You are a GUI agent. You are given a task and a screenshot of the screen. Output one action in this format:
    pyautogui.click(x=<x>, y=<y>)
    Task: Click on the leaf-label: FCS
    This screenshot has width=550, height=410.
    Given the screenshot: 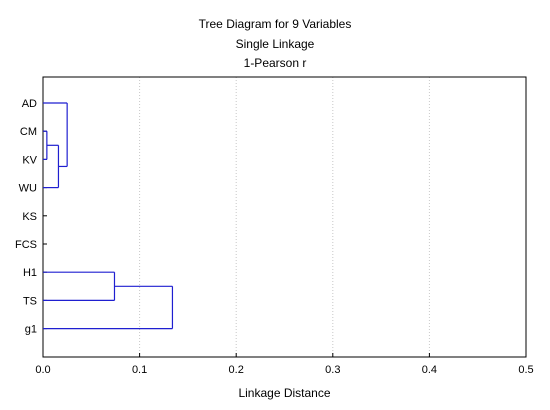 What is the action you would take?
    pyautogui.click(x=26, y=245)
    